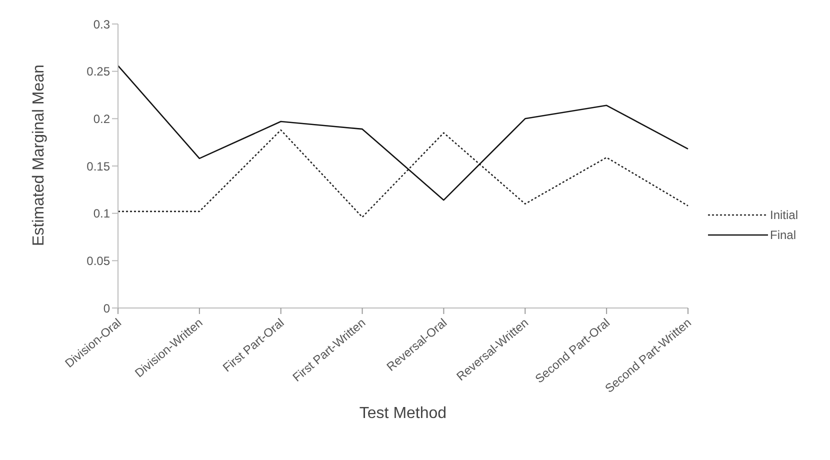 The image size is (830, 460). What do you see at coordinates (101, 119) in the screenshot?
I see `y-tick-label: 0.2` at bounding box center [101, 119].